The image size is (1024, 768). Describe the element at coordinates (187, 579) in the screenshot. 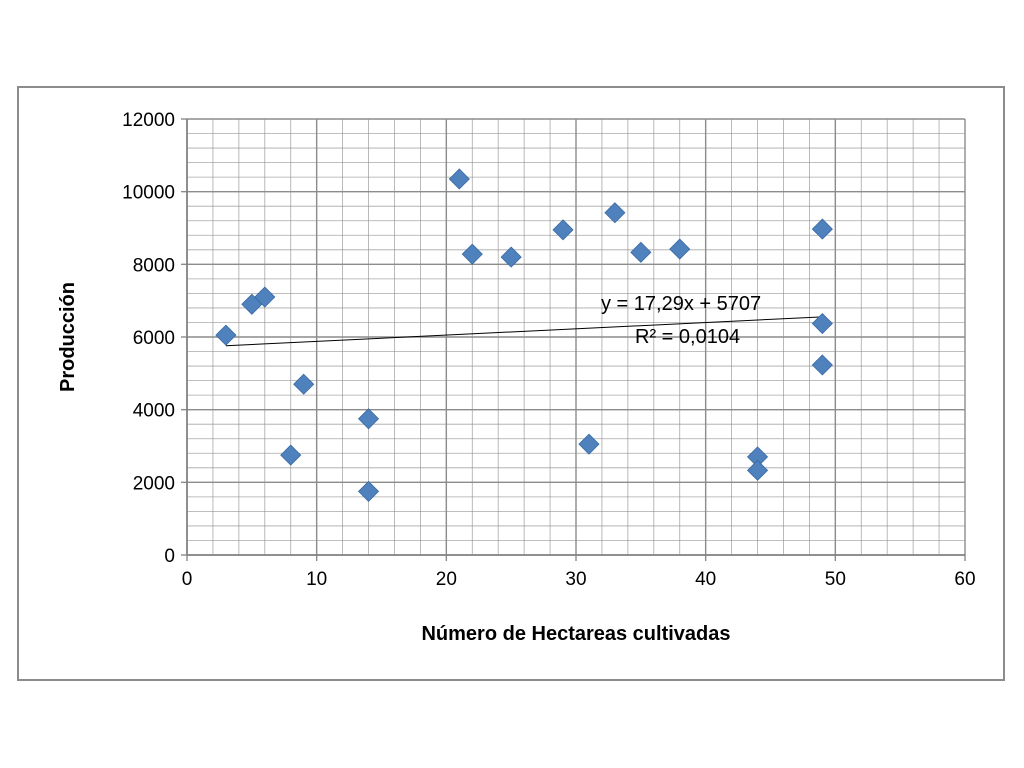

I see `x-tick-label: 0` at that location.